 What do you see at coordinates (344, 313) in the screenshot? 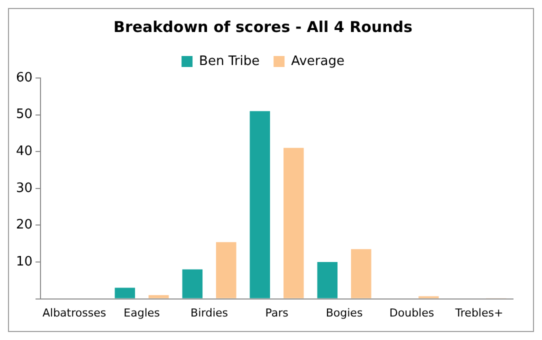
I see `x-tick-label: Bogies` at bounding box center [344, 313].